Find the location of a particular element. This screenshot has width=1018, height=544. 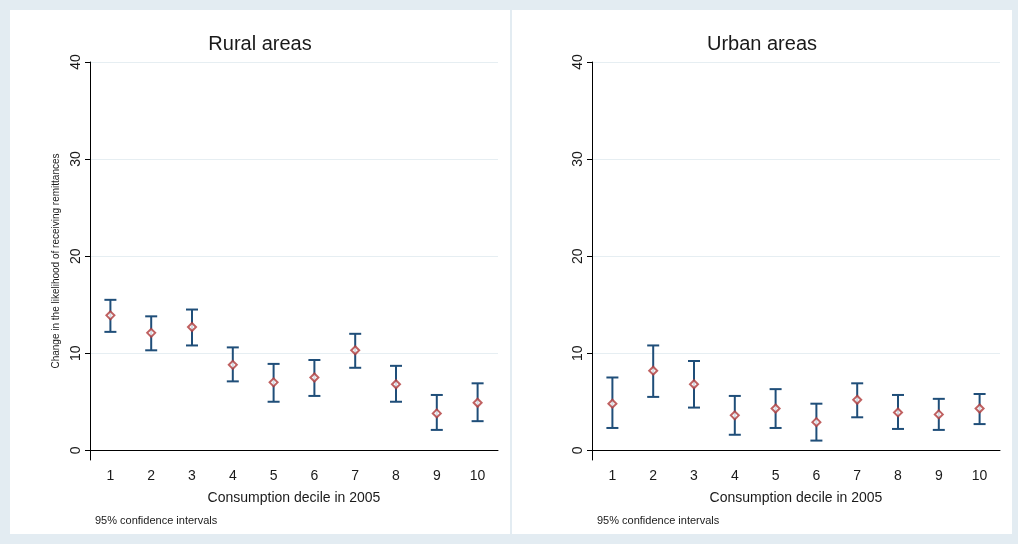

y-axis-title: Change in the likelihood of receiving remittances is located at coordinates (55, 261).